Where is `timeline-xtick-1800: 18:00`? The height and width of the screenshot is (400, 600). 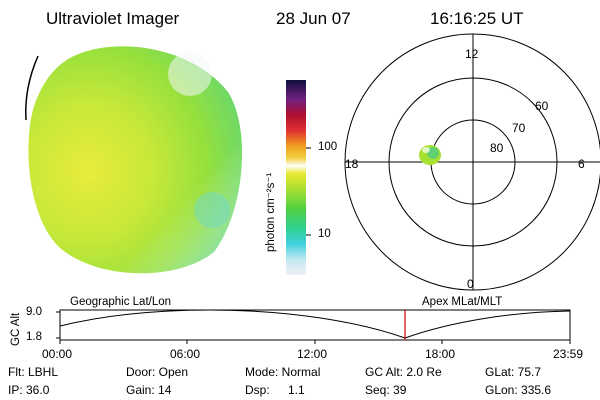 timeline-xtick-1800: 18:00 is located at coordinates (440, 354).